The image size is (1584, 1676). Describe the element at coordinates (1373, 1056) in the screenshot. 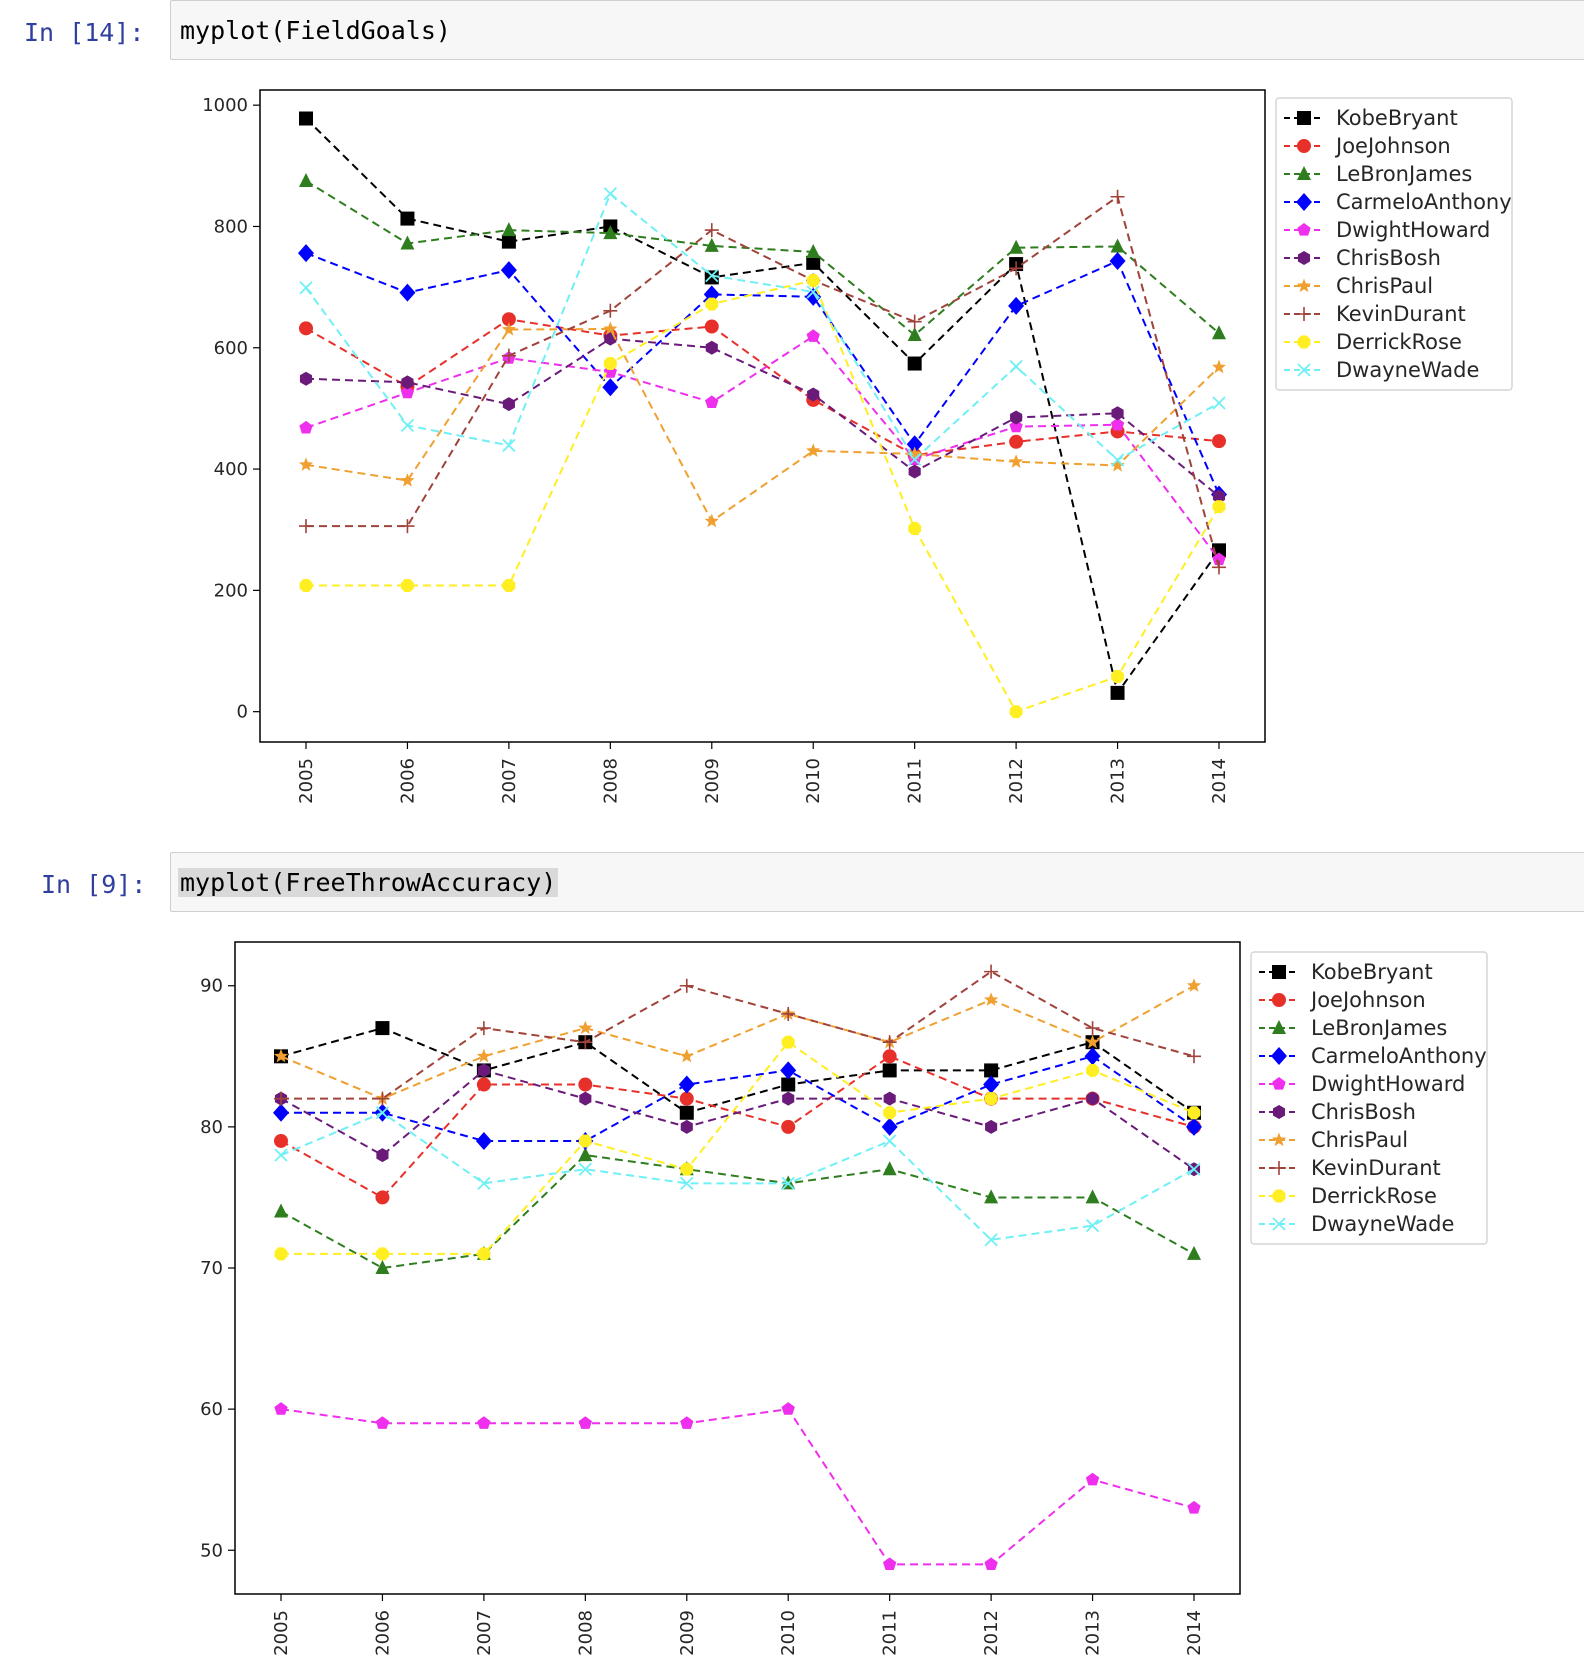

I see `legend-item: CarmeloAnthony` at that location.